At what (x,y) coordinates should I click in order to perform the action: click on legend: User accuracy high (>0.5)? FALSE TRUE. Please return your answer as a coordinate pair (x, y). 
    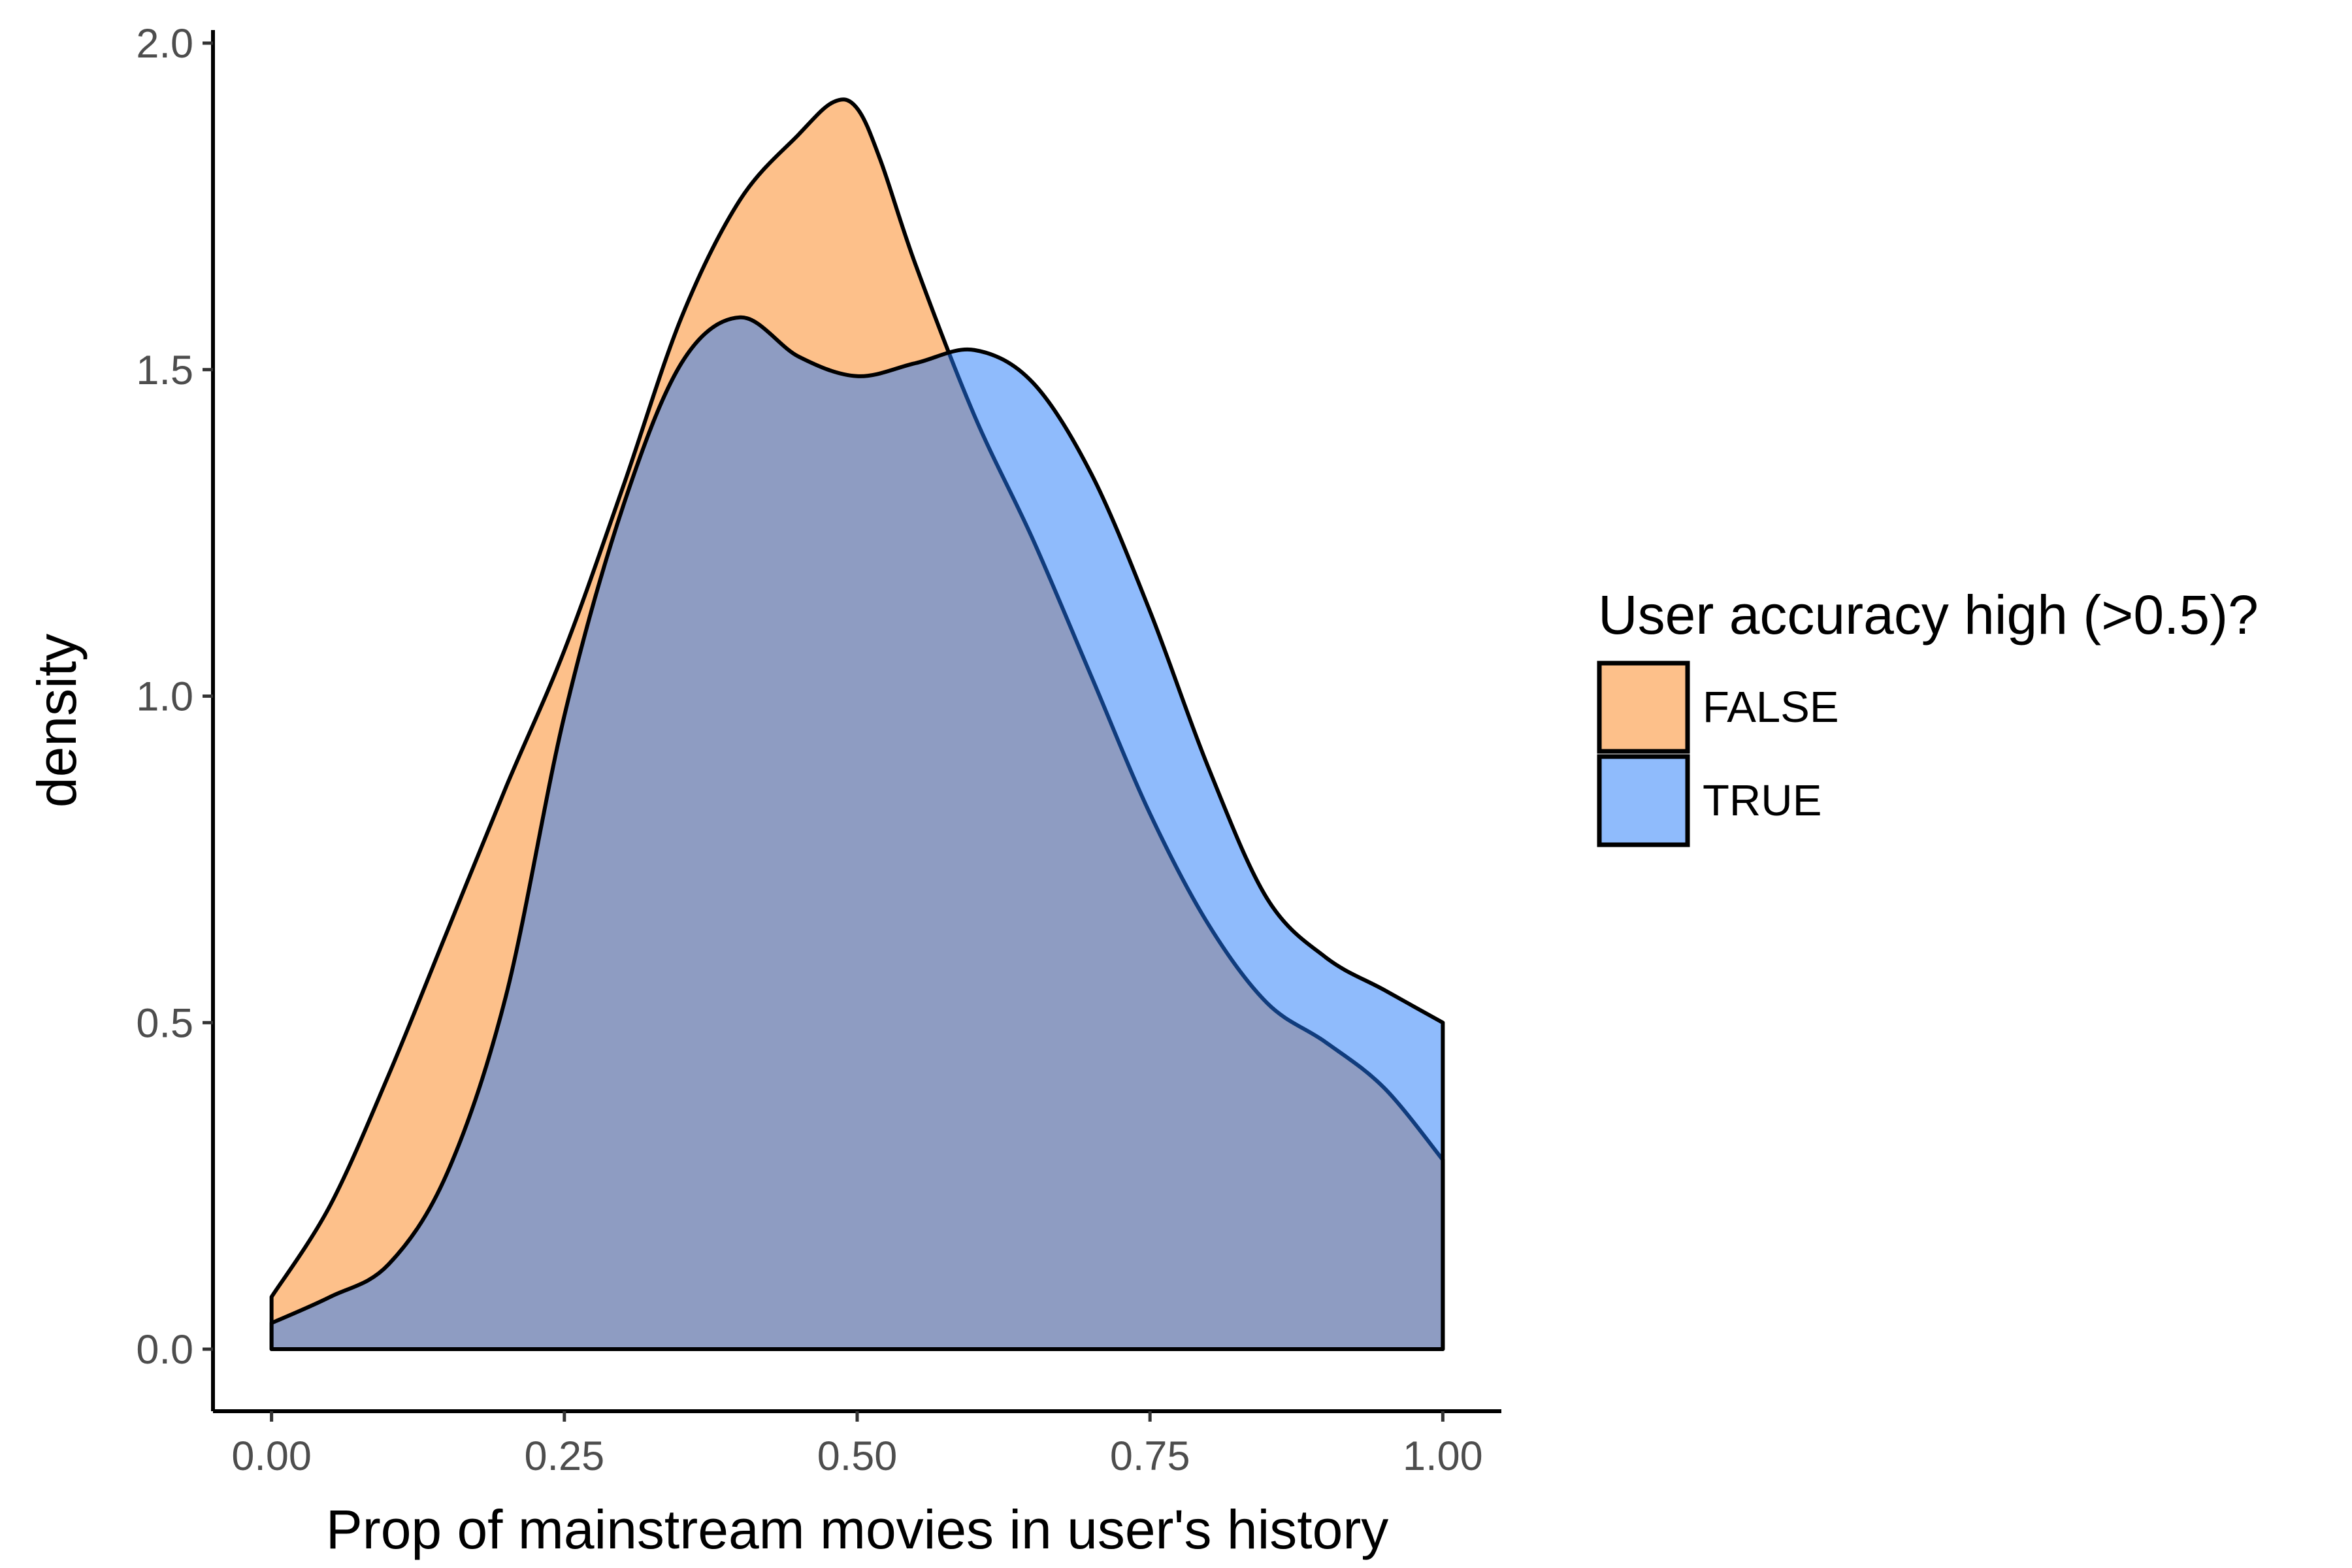
    Looking at the image, I should click on (1928, 715).